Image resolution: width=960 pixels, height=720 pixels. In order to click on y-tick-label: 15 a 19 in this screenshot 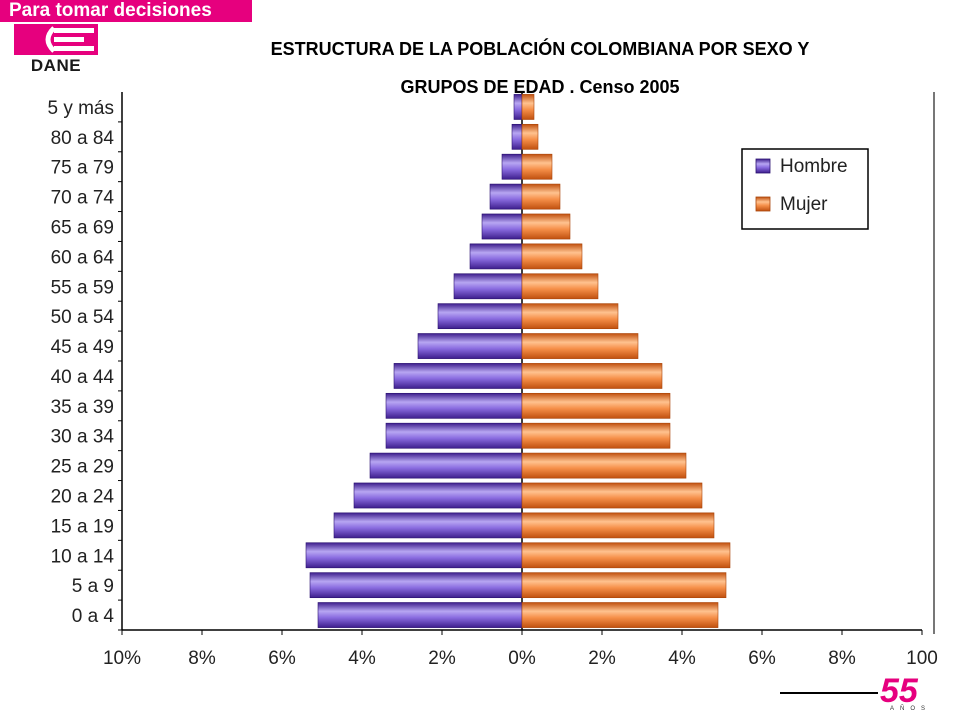, I will do `click(82, 526)`.